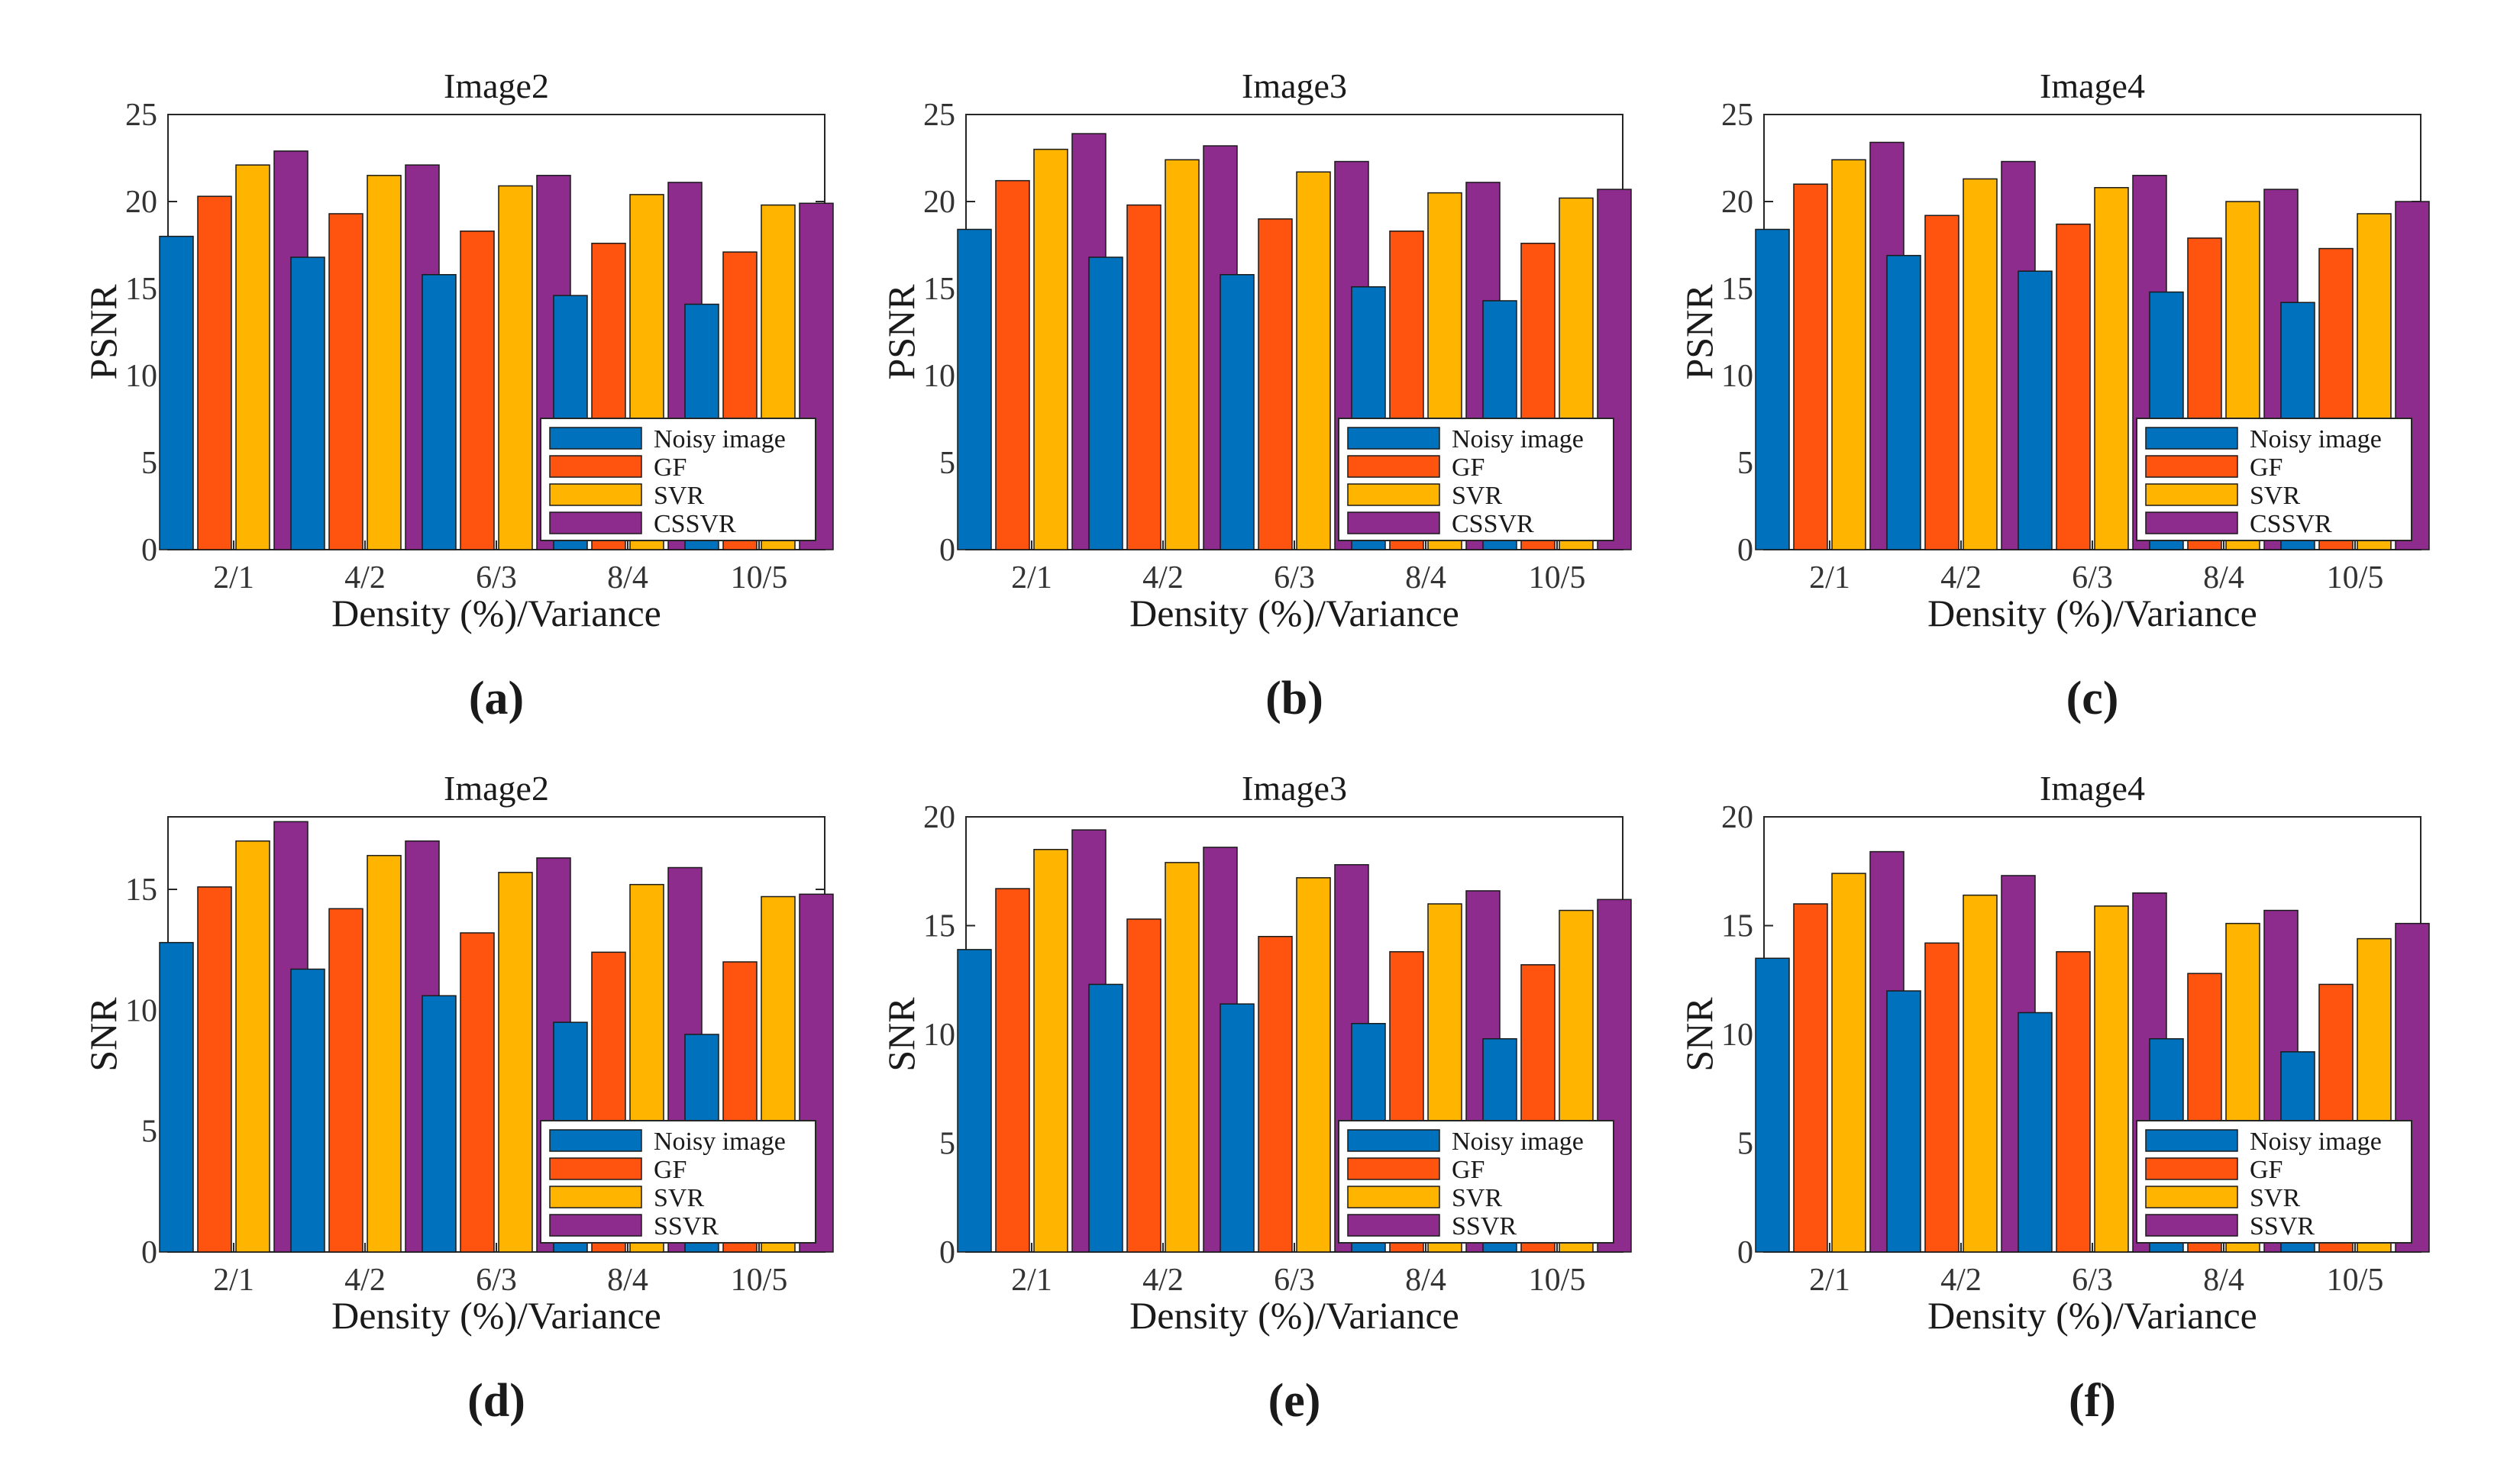  What do you see at coordinates (1493, 524) in the screenshot?
I see `legend-entry: CSSVR` at bounding box center [1493, 524].